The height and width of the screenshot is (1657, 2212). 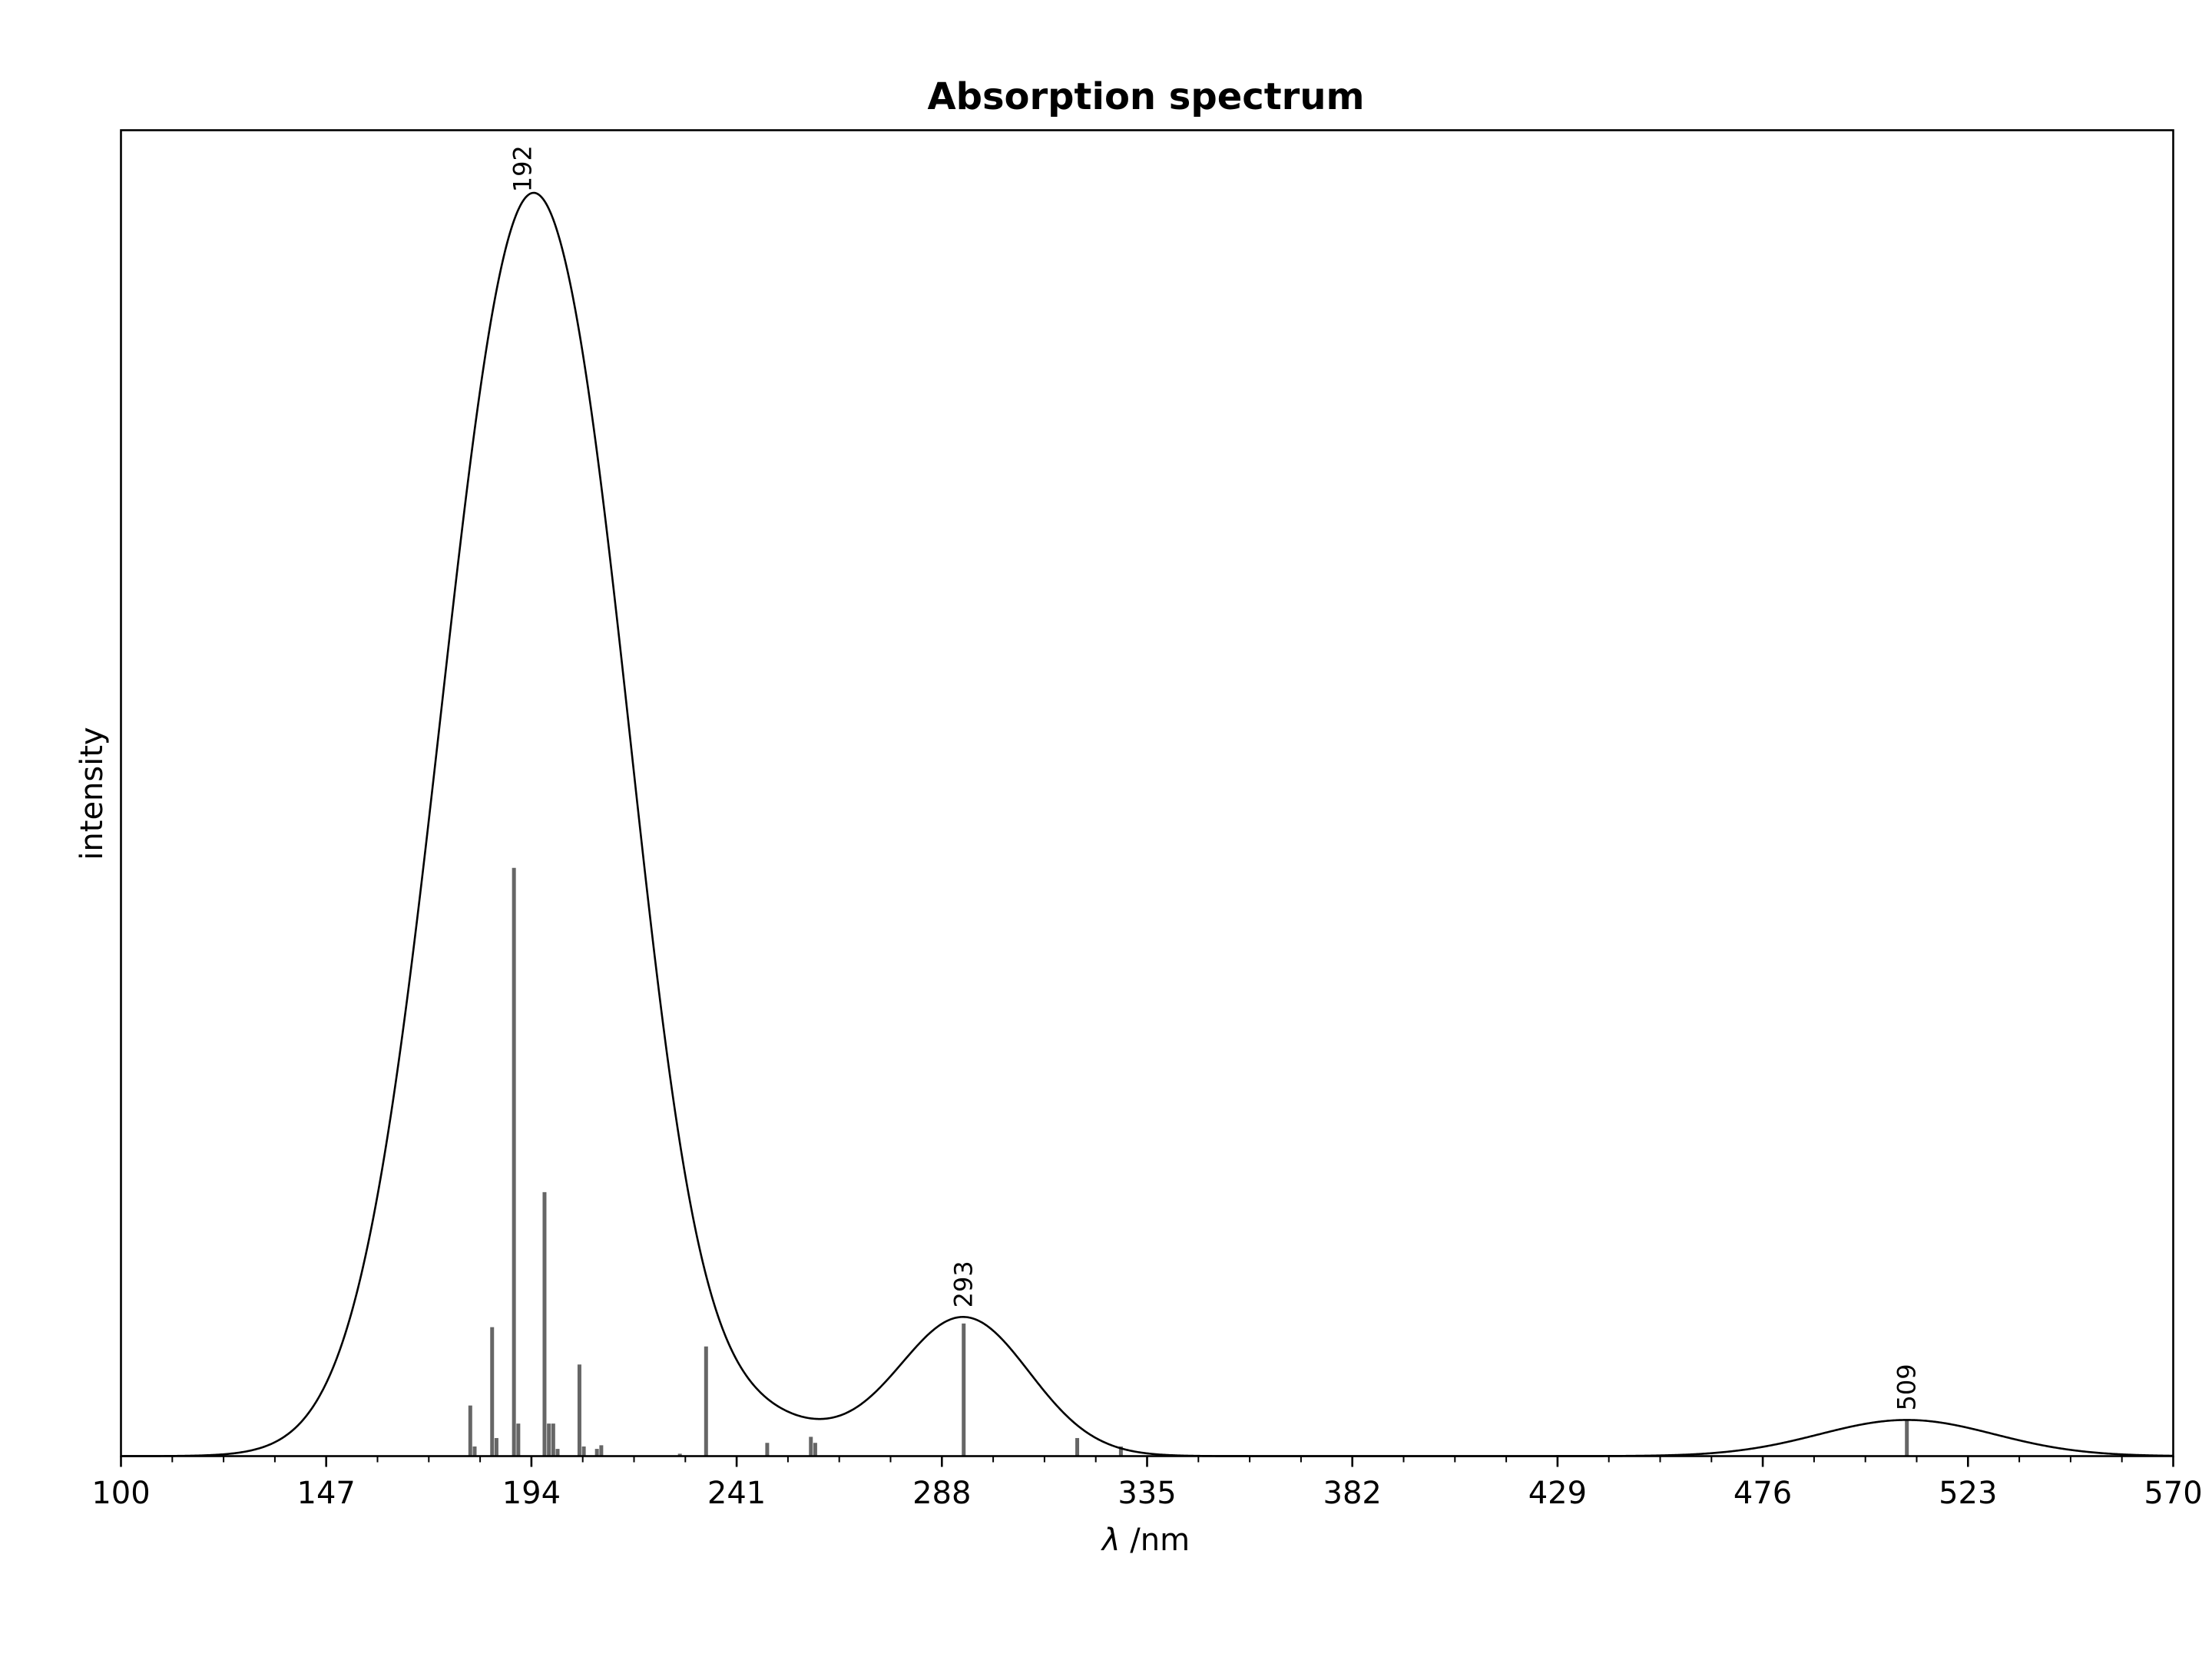 I want to click on x-tick-label: 288, so click(x=942, y=1493).